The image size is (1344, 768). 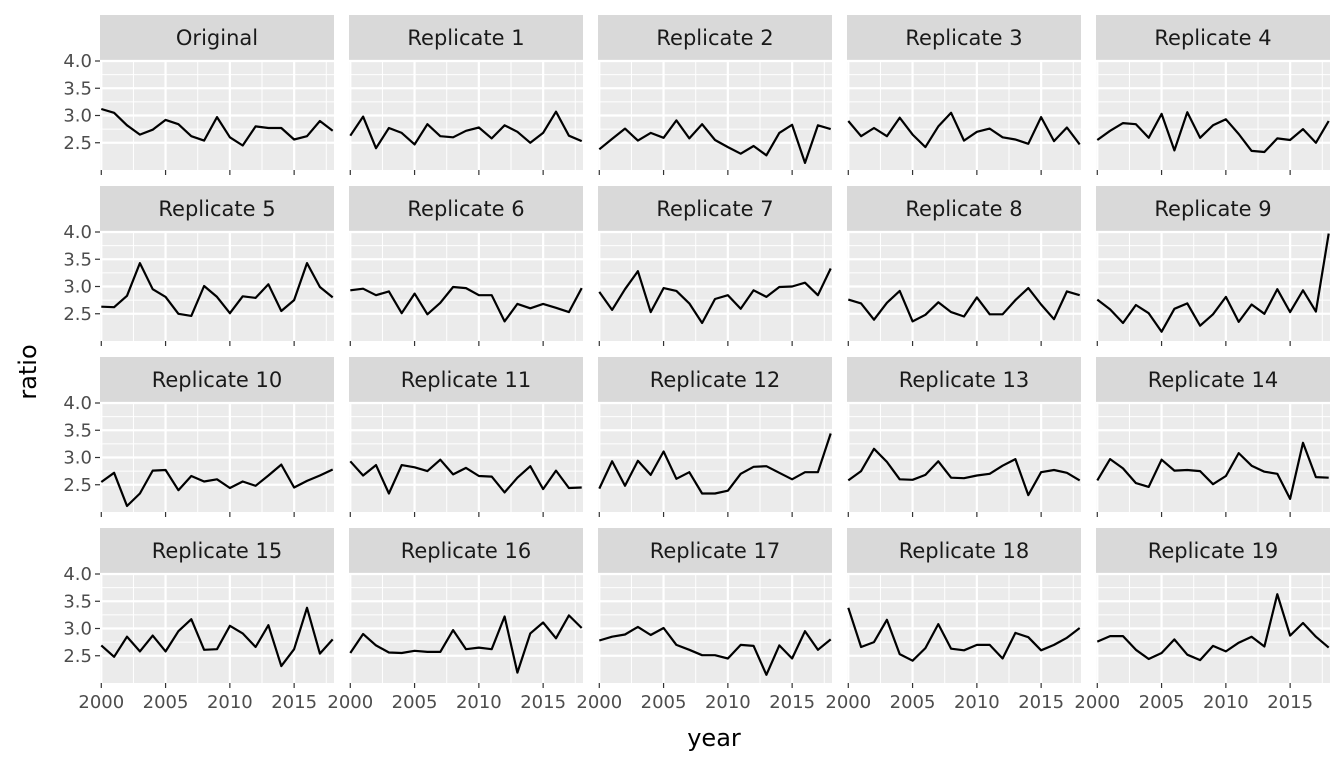 I want to click on facet-panel: Replicate 19, so click(x=1213, y=605).